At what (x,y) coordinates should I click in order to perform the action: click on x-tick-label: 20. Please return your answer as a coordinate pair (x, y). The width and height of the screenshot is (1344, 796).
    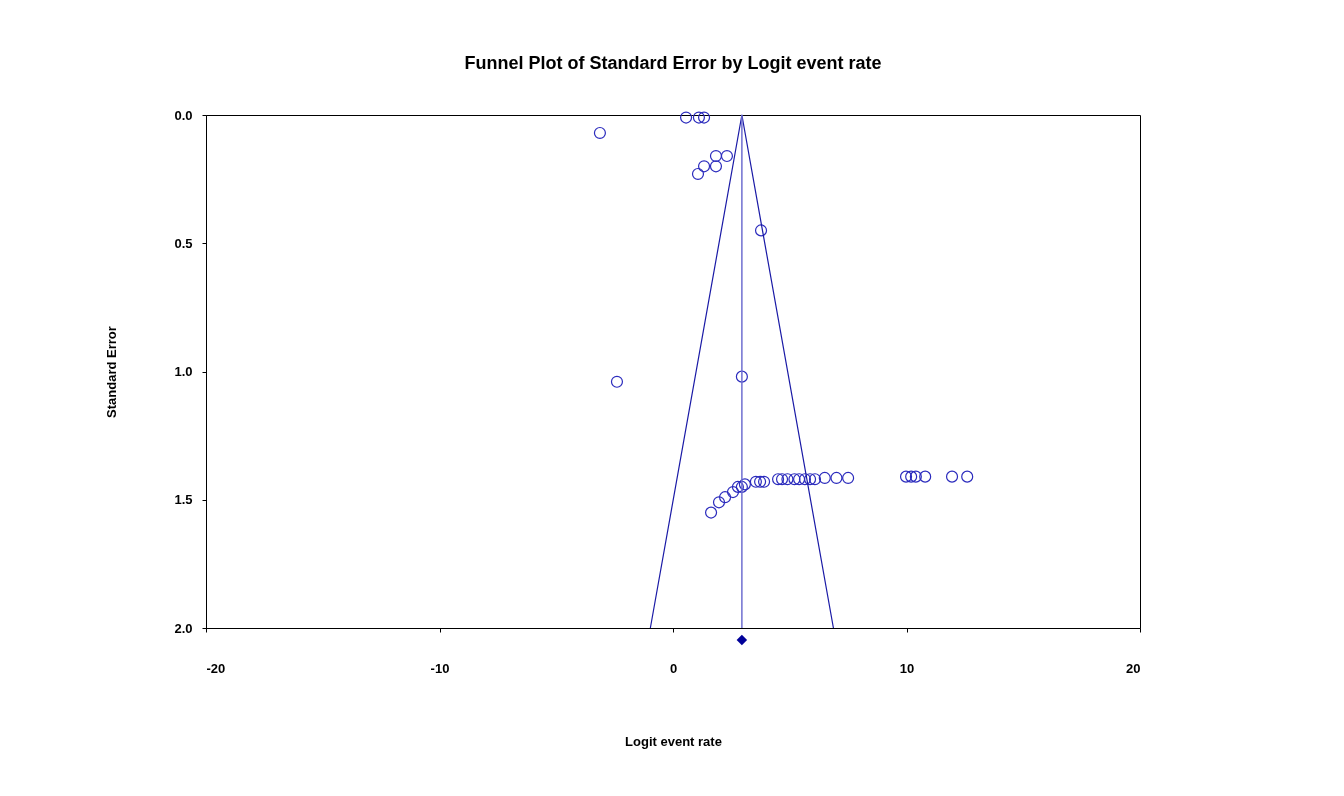
    Looking at the image, I should click on (1133, 668).